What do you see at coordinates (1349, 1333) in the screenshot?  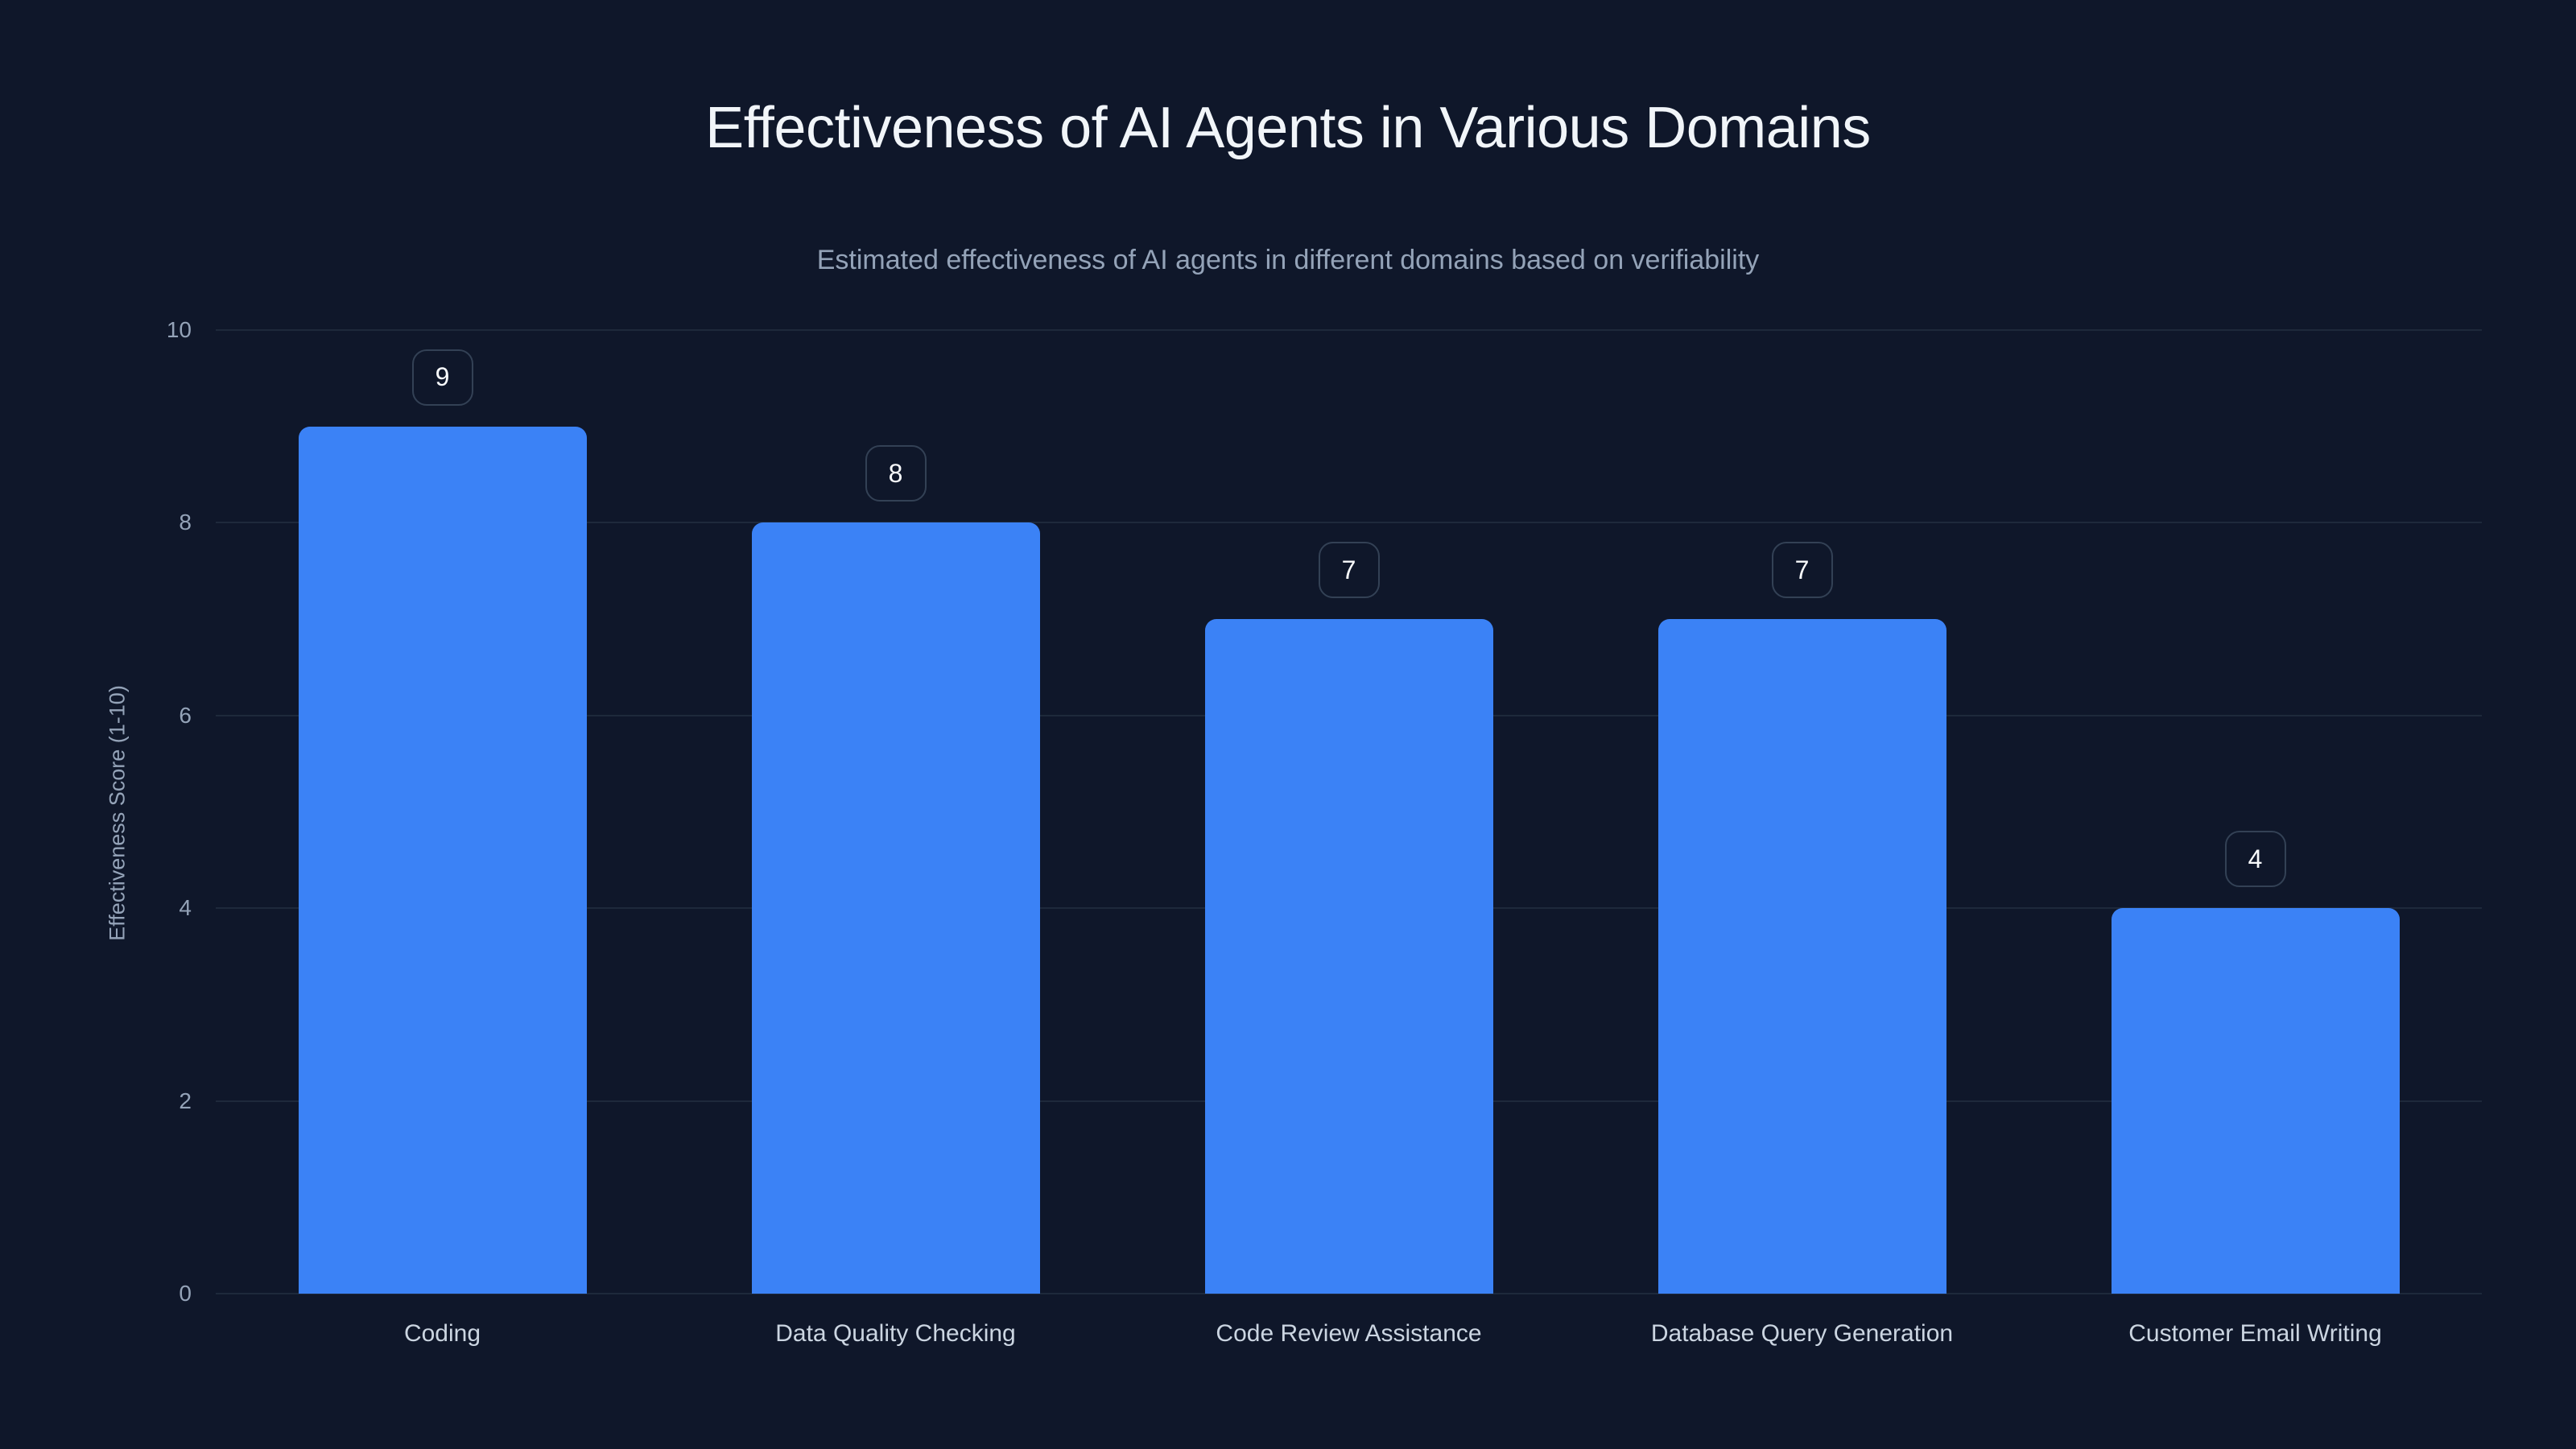 I see `x-tick-label: Code Review Assistance` at bounding box center [1349, 1333].